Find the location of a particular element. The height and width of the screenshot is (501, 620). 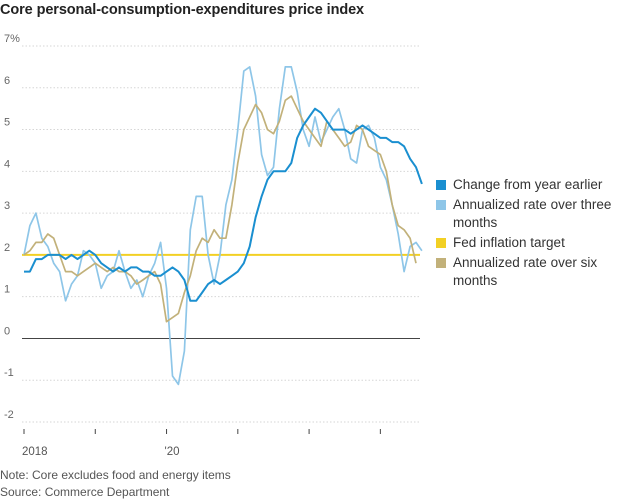

legend-item-year-earlier: Change from year earlier is located at coordinates (528, 185).